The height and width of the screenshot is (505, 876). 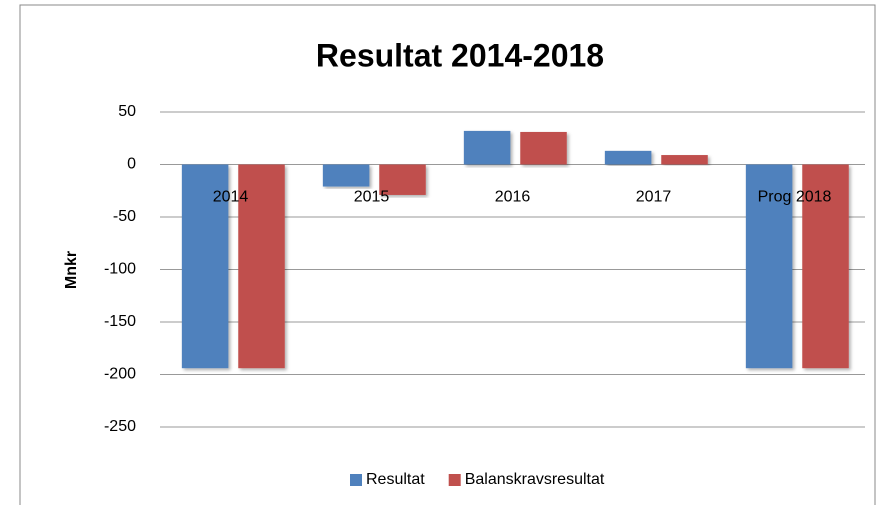 I want to click on y-tick-label: 0, so click(x=131, y=164).